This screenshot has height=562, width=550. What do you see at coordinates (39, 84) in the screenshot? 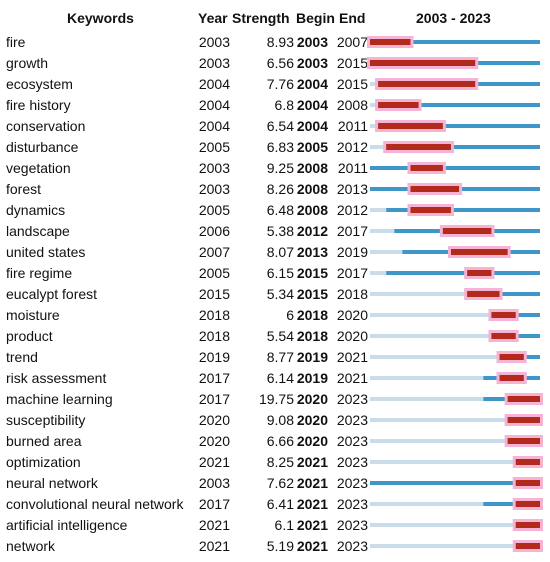
I see `keyword-label: ecosystem` at bounding box center [39, 84].